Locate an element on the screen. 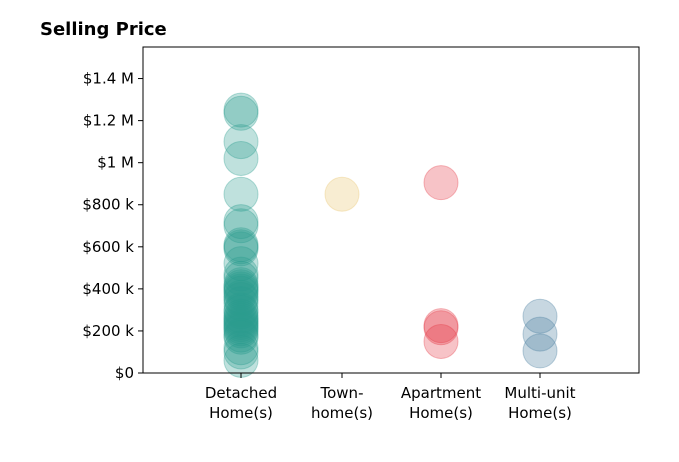  y-tick-label: $800 k is located at coordinates (108, 205).